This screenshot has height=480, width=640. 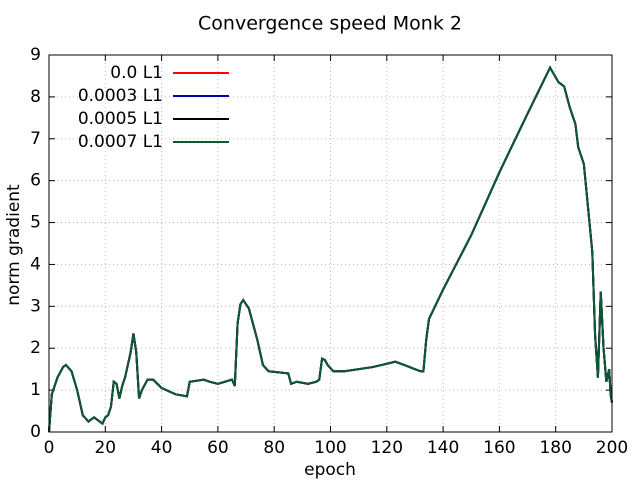 I want to click on x-tick-label: 180, so click(x=555, y=448).